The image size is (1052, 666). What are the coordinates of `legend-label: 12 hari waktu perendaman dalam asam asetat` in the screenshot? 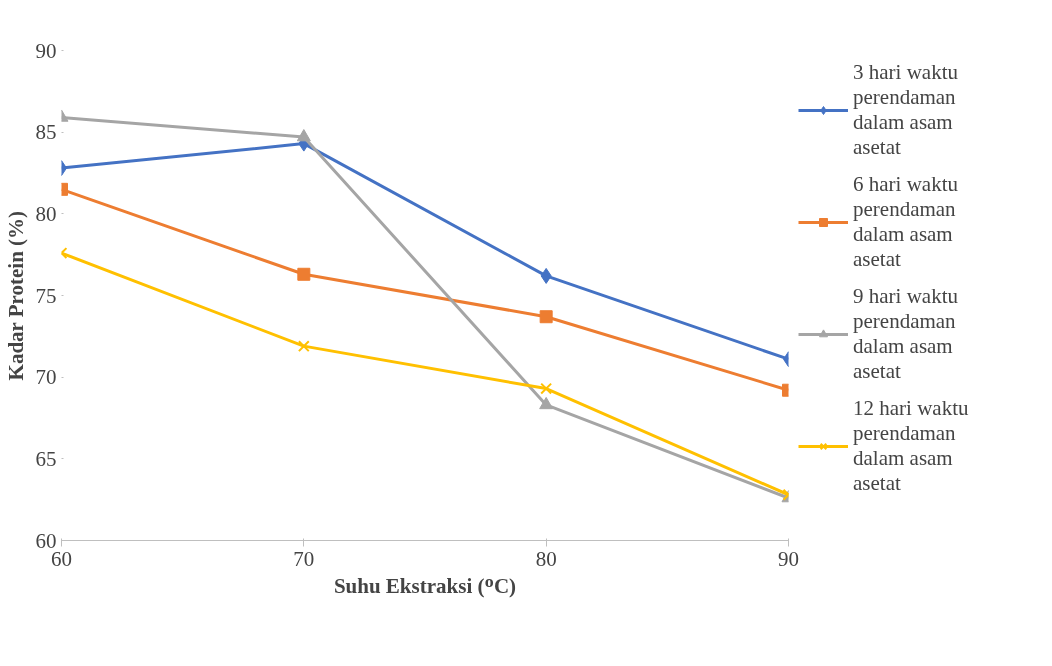 It's located at (911, 446).